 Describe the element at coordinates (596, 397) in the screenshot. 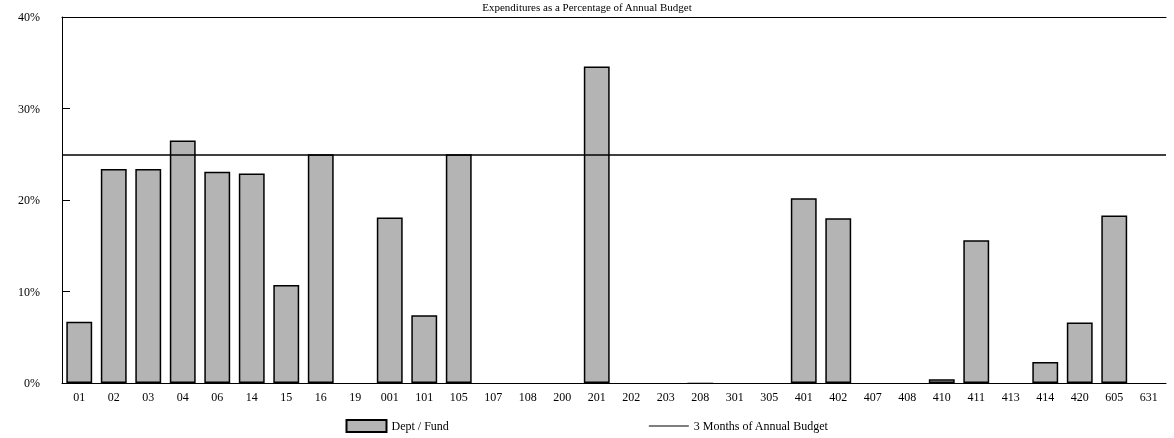

I see `x-tick-label: 201` at that location.